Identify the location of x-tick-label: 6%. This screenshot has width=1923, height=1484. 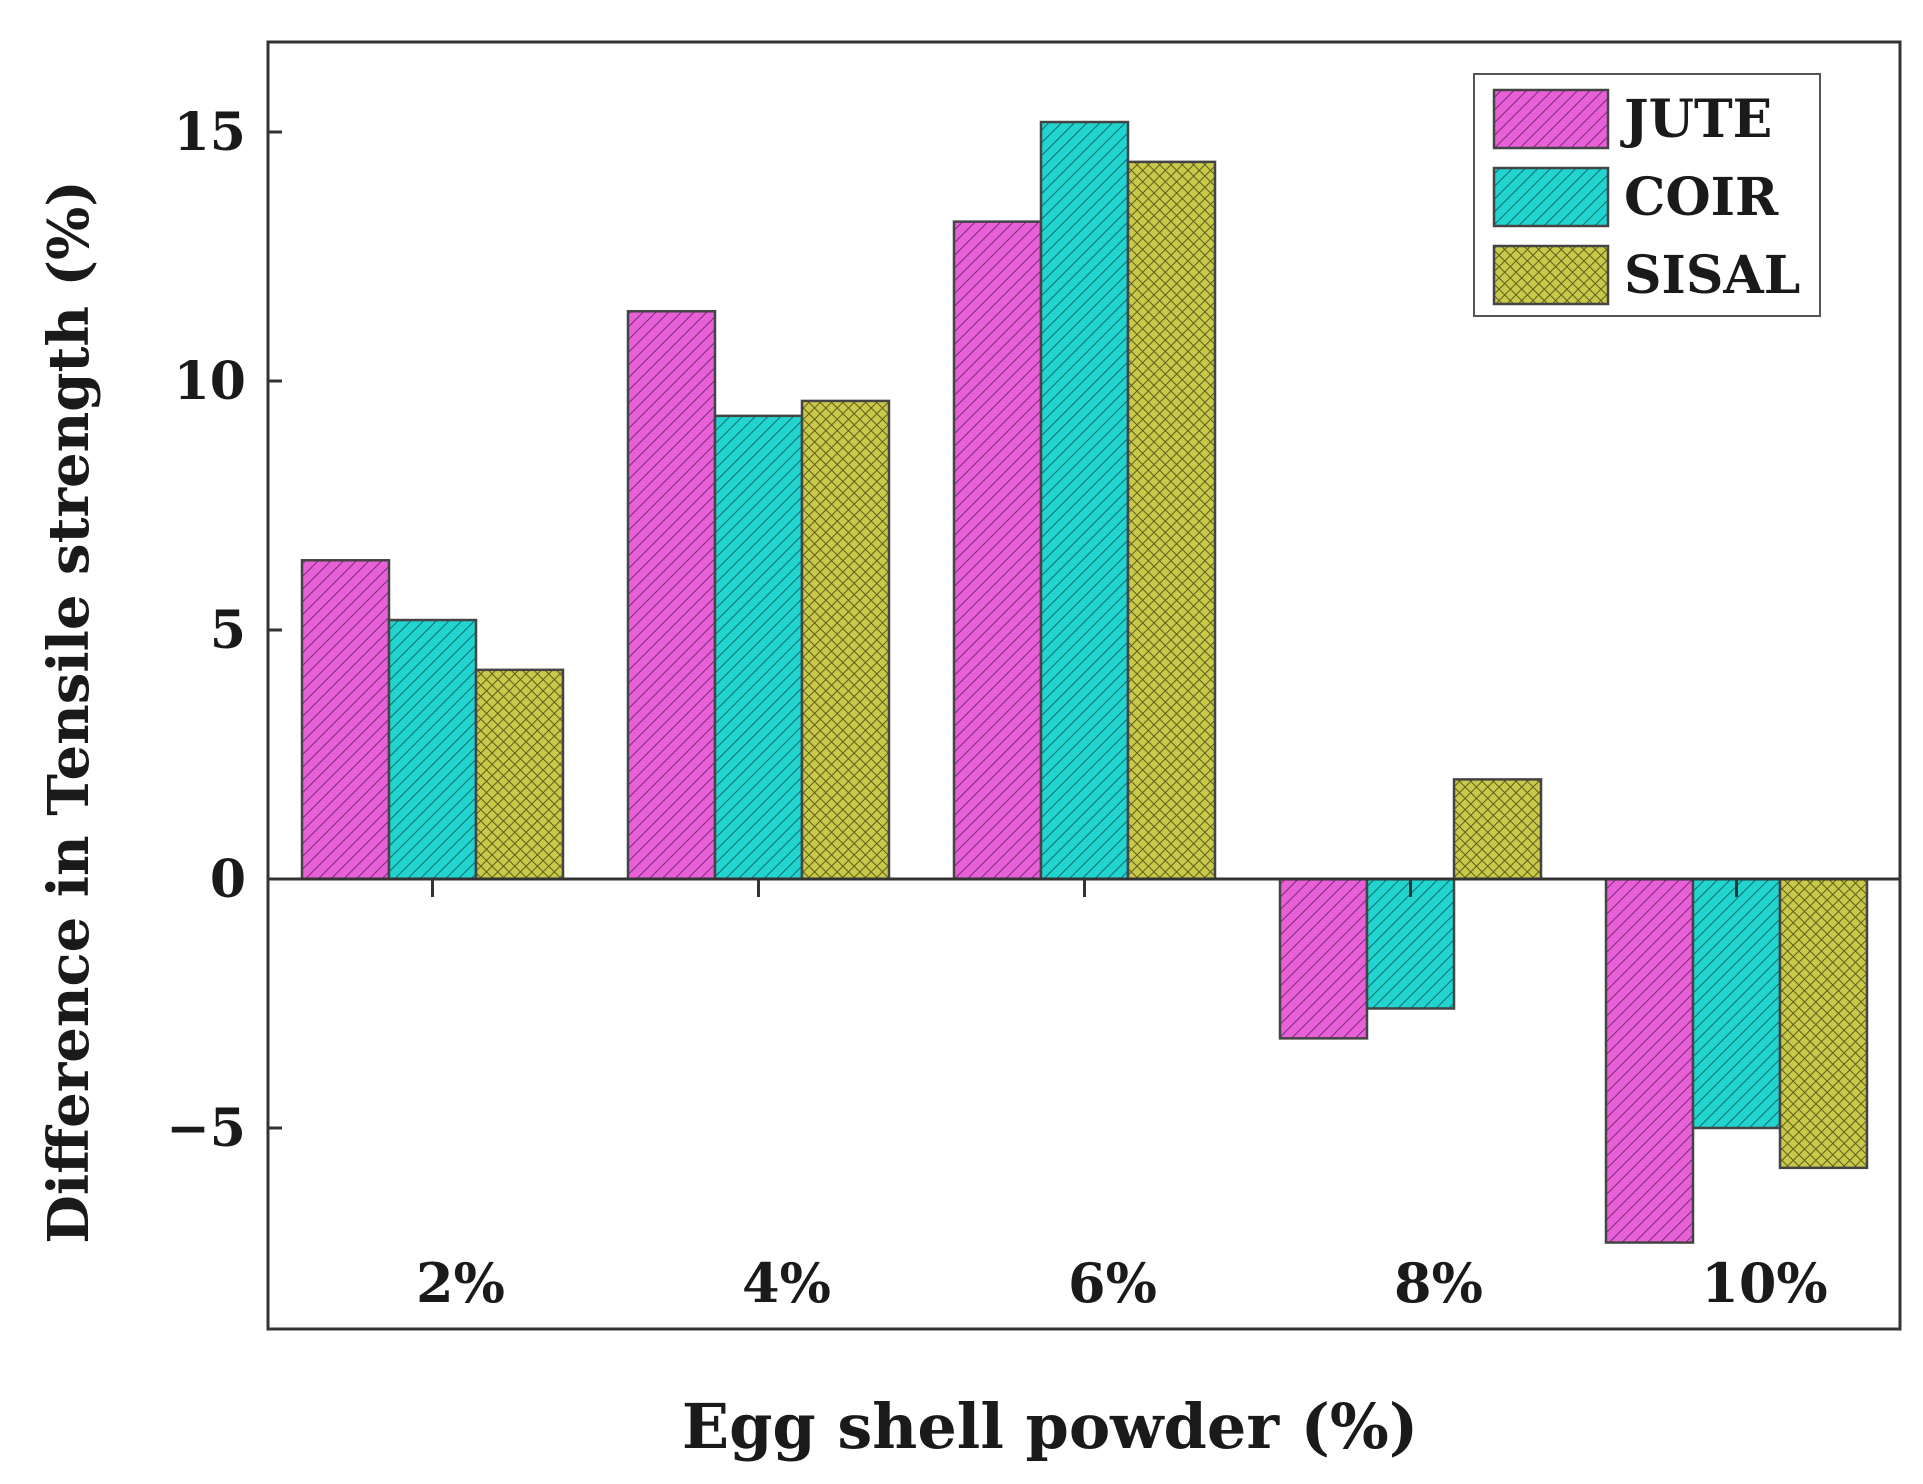
(1112, 1283).